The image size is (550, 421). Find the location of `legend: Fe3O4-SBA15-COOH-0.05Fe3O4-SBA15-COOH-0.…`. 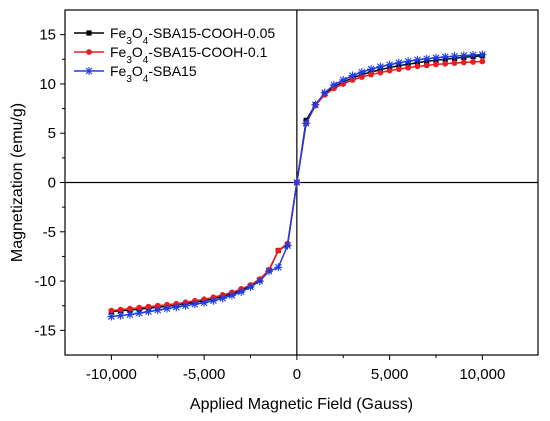

legend: Fe3O4-SBA15-COOH-0.05Fe3O4-SBA15-COOH-0.… is located at coordinates (174, 55).